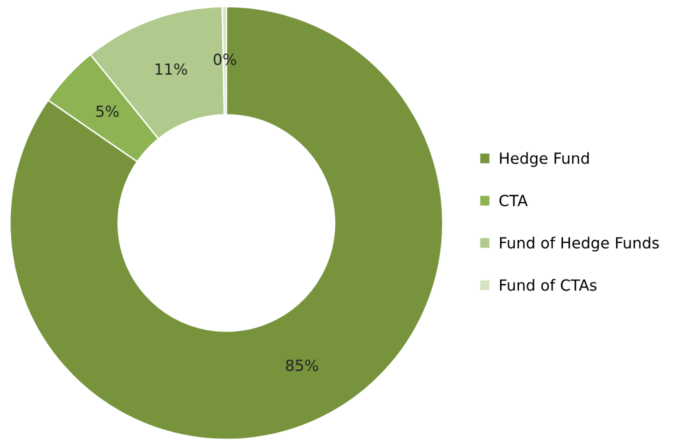 The image size is (686, 446). Describe the element at coordinates (548, 285) in the screenshot. I see `legend-label: Fund of CTAs` at that location.